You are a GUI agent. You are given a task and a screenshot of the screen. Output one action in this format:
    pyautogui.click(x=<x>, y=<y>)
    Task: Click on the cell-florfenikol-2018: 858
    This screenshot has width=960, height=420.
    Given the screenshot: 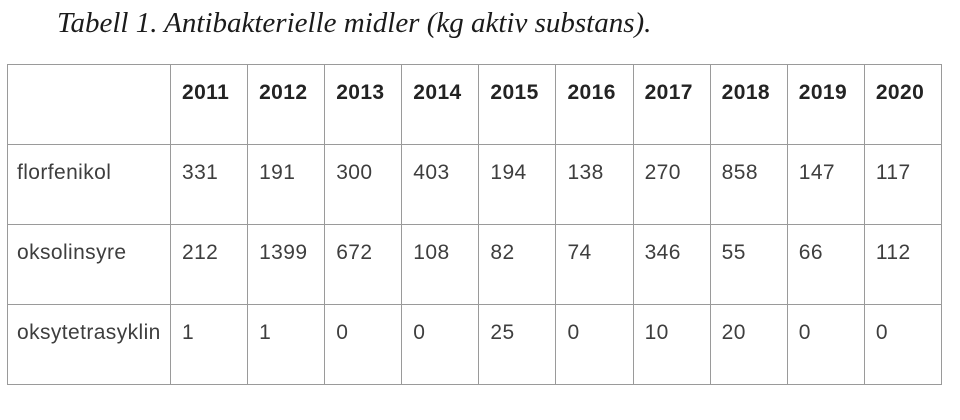 What is the action you would take?
    pyautogui.click(x=748, y=184)
    